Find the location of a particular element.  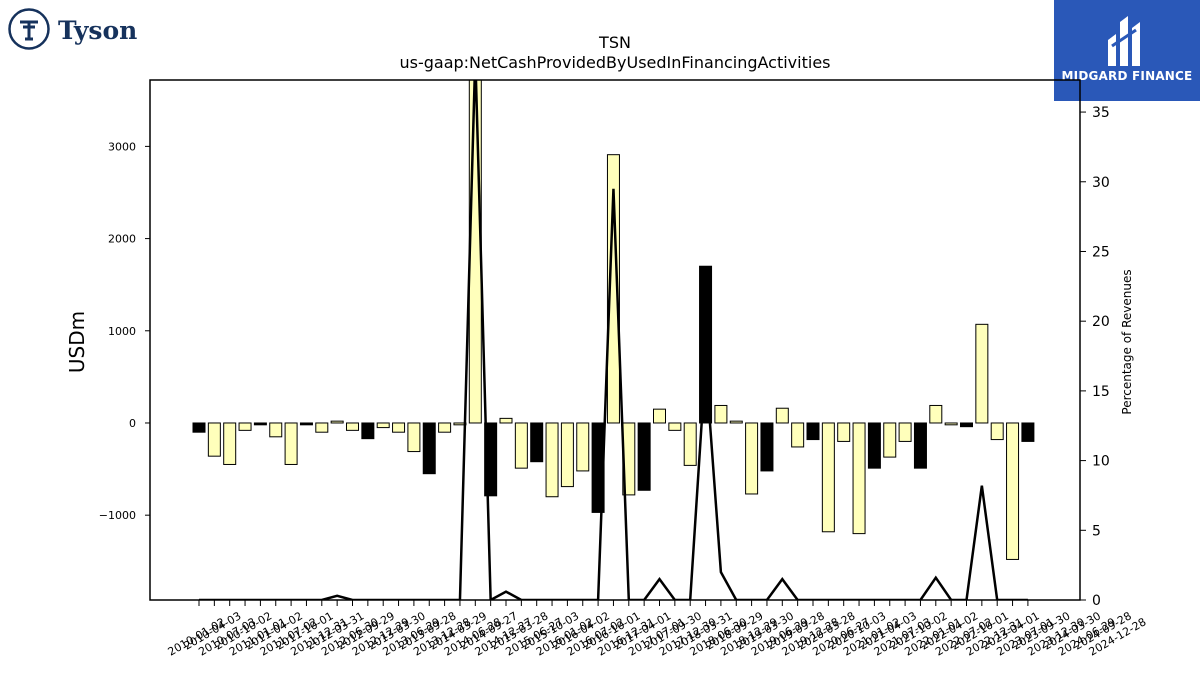

midgard-wordmark: MIDGARD FINANCE is located at coordinates (1127, 76).